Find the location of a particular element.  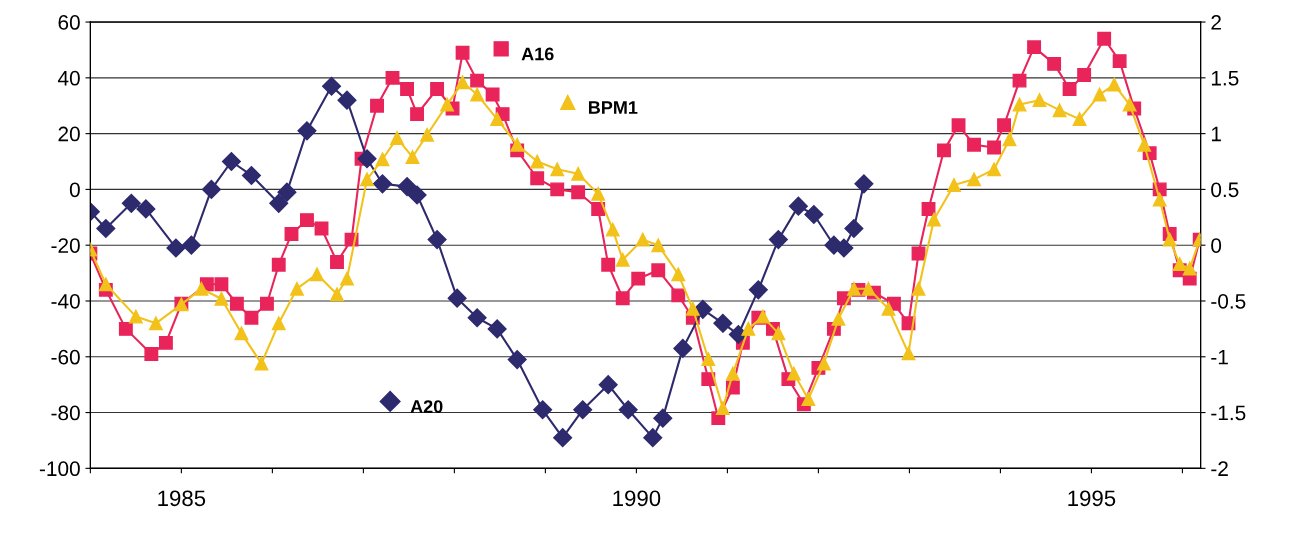

legend-label: A16 is located at coordinates (537, 54).